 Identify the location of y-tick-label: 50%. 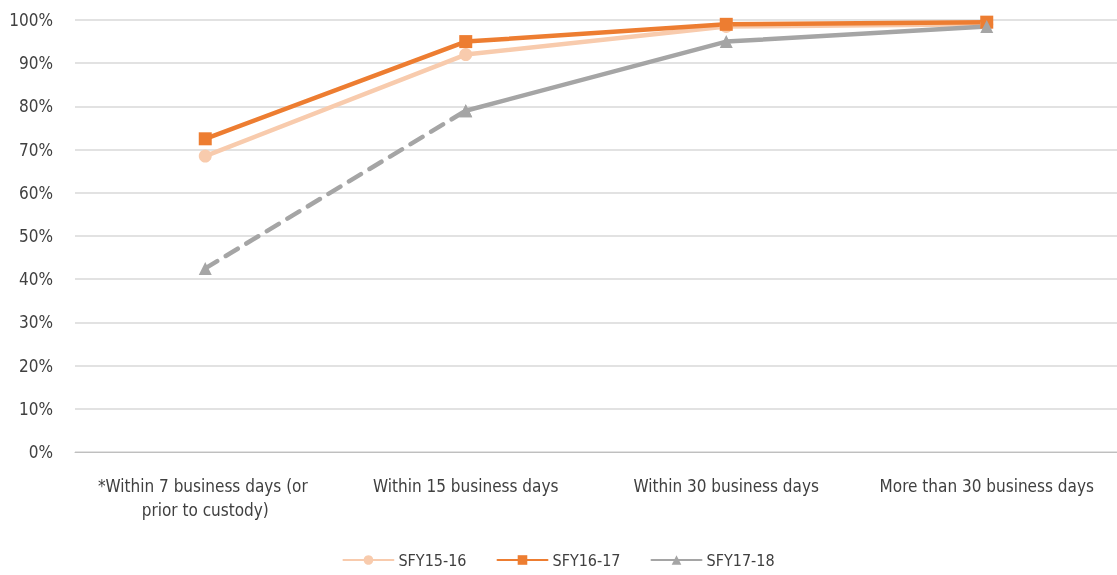
(36, 236).